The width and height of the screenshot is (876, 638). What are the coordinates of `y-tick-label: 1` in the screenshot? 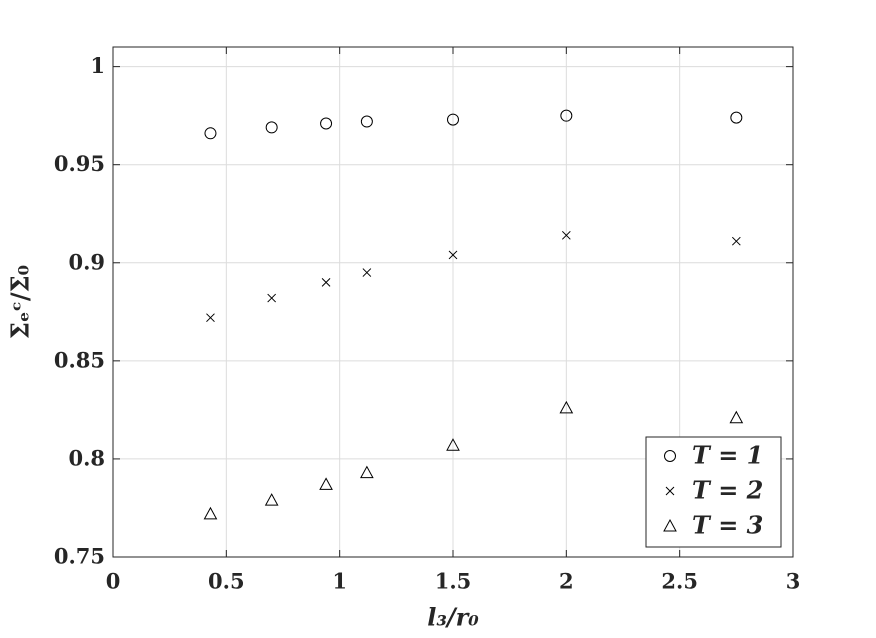 It's located at (97, 65).